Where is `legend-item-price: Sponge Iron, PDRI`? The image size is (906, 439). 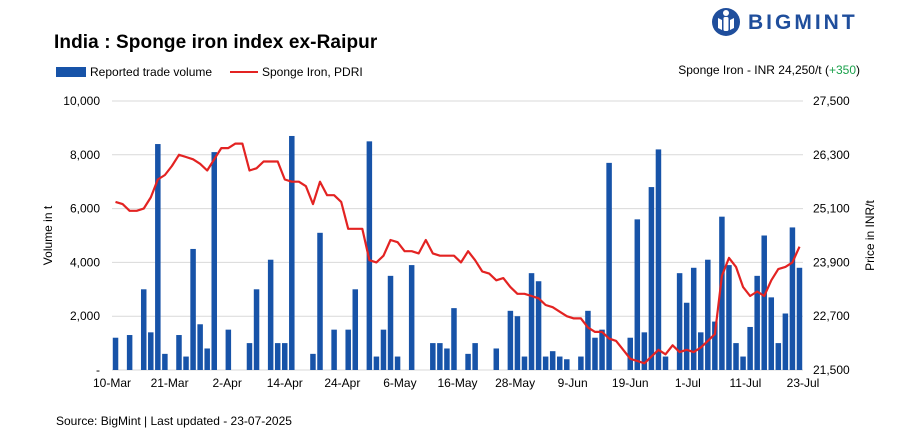 legend-item-price: Sponge Iron, PDRI is located at coordinates (296, 72).